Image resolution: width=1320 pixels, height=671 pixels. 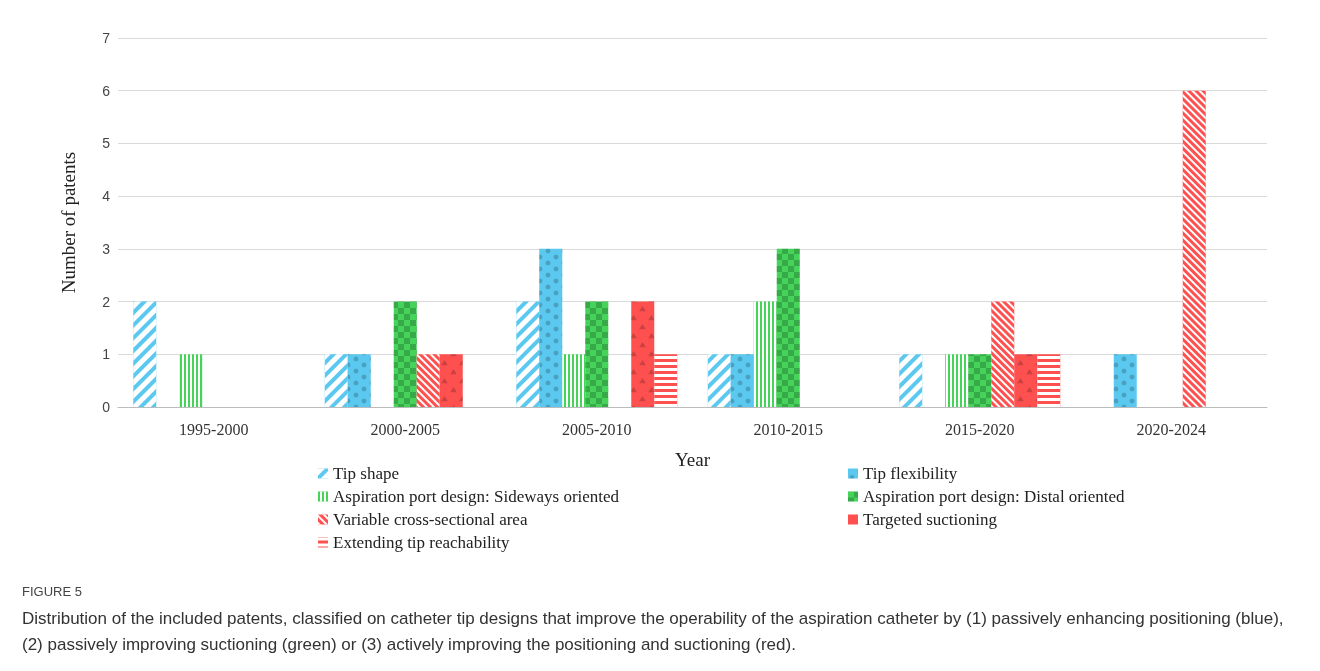 I want to click on y-tick-label: 5, so click(x=106, y=143).